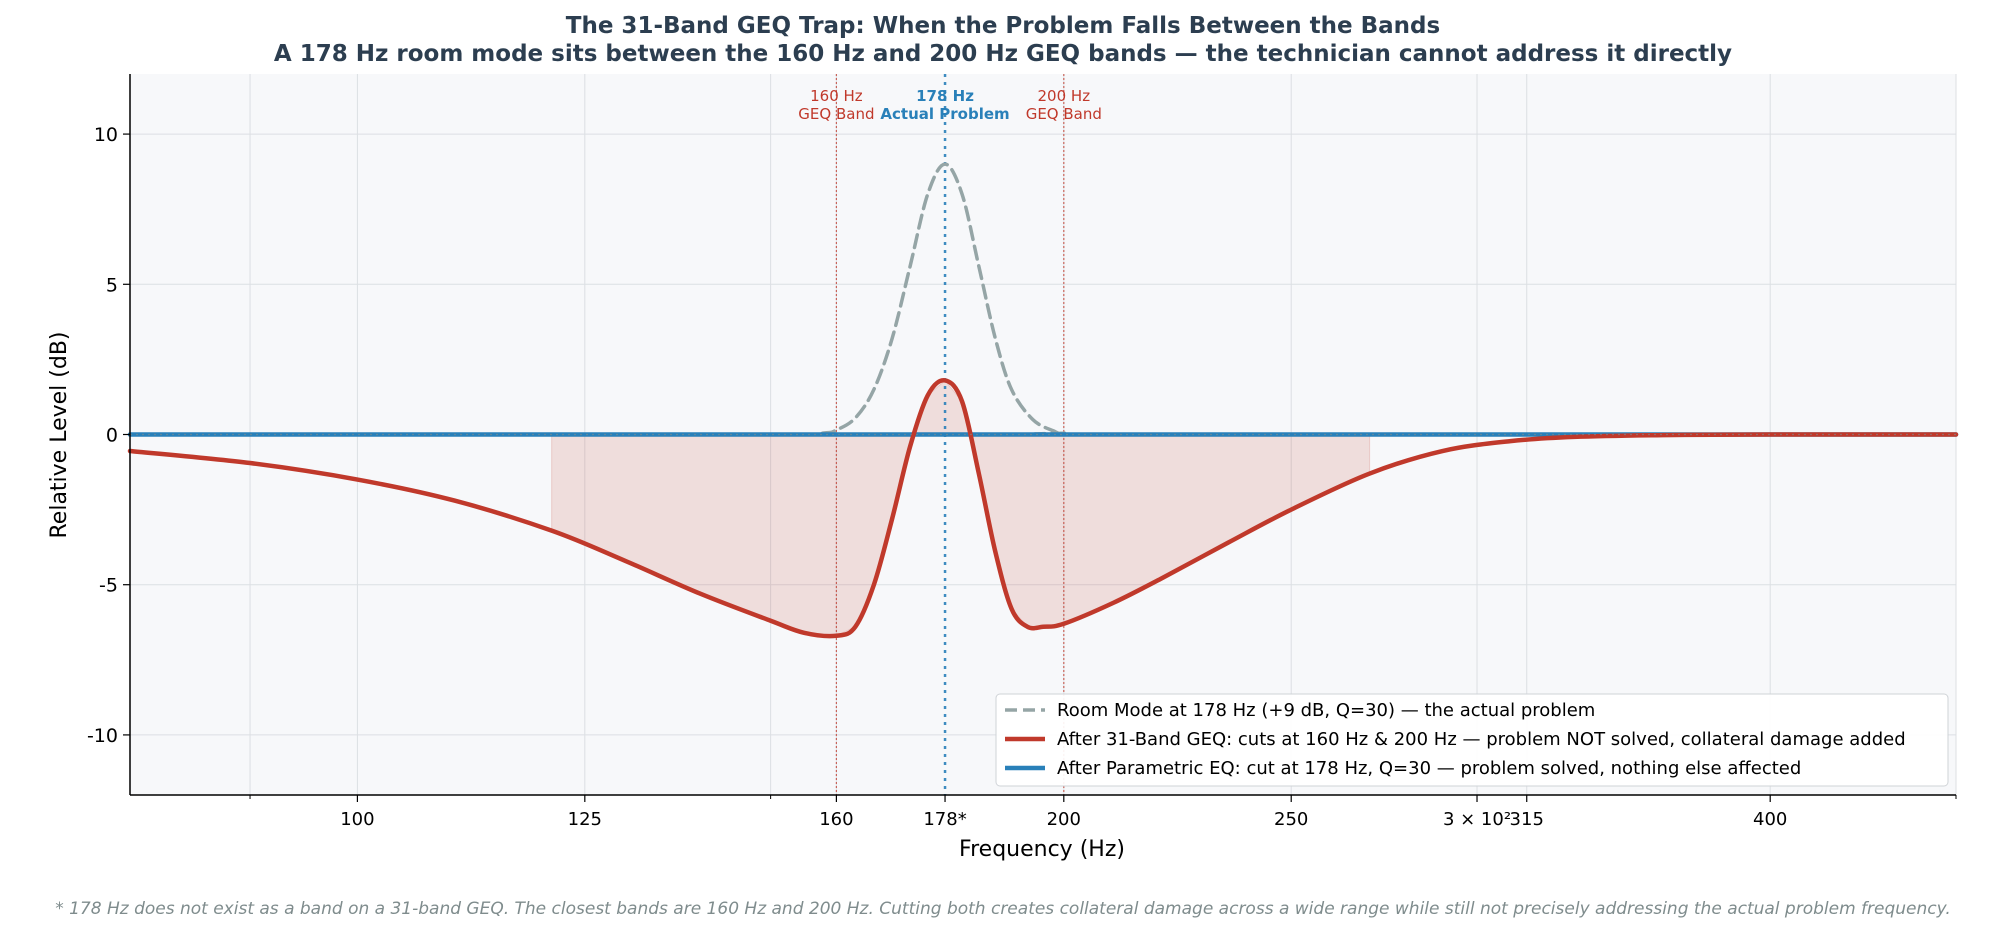 This screenshot has height=933, width=2006. Describe the element at coordinates (944, 114) in the screenshot. I see `reference-label-bottom: Actual Problem` at that location.